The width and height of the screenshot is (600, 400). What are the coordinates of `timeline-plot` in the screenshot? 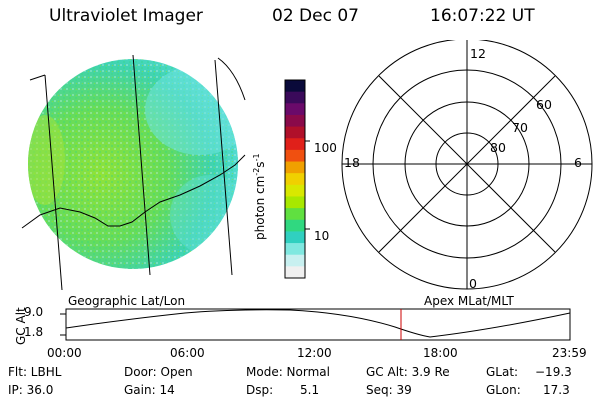 It's located at (315, 324).